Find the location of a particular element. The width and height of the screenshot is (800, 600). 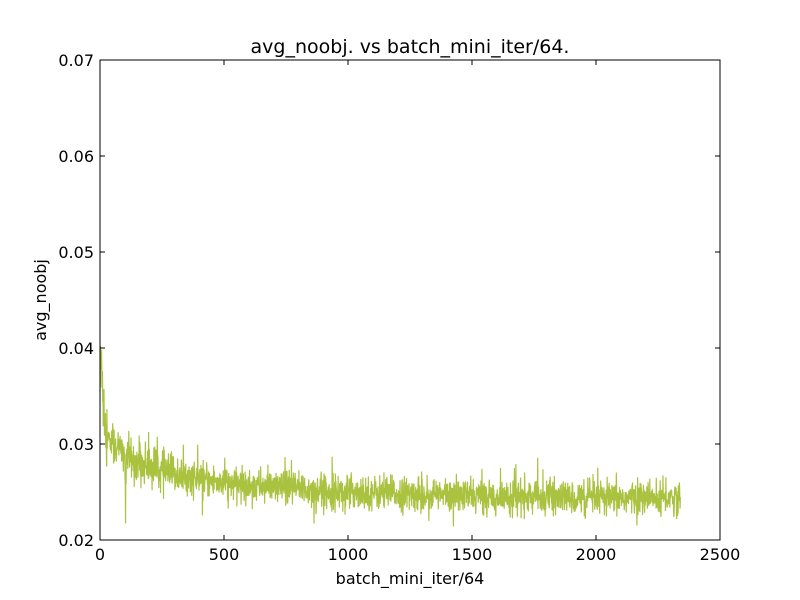

chart-title: avg_noobj. vs batch_mini_iter/64. is located at coordinates (410, 47).